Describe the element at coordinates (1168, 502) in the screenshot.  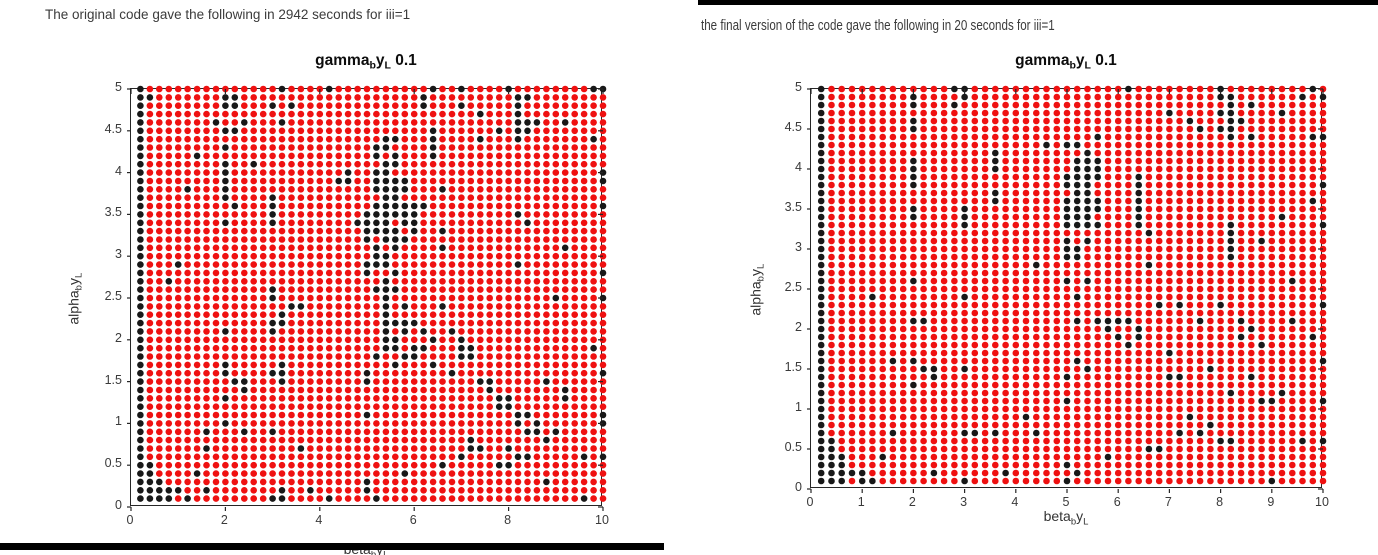
I see `x-tick-label: 7` at that location.